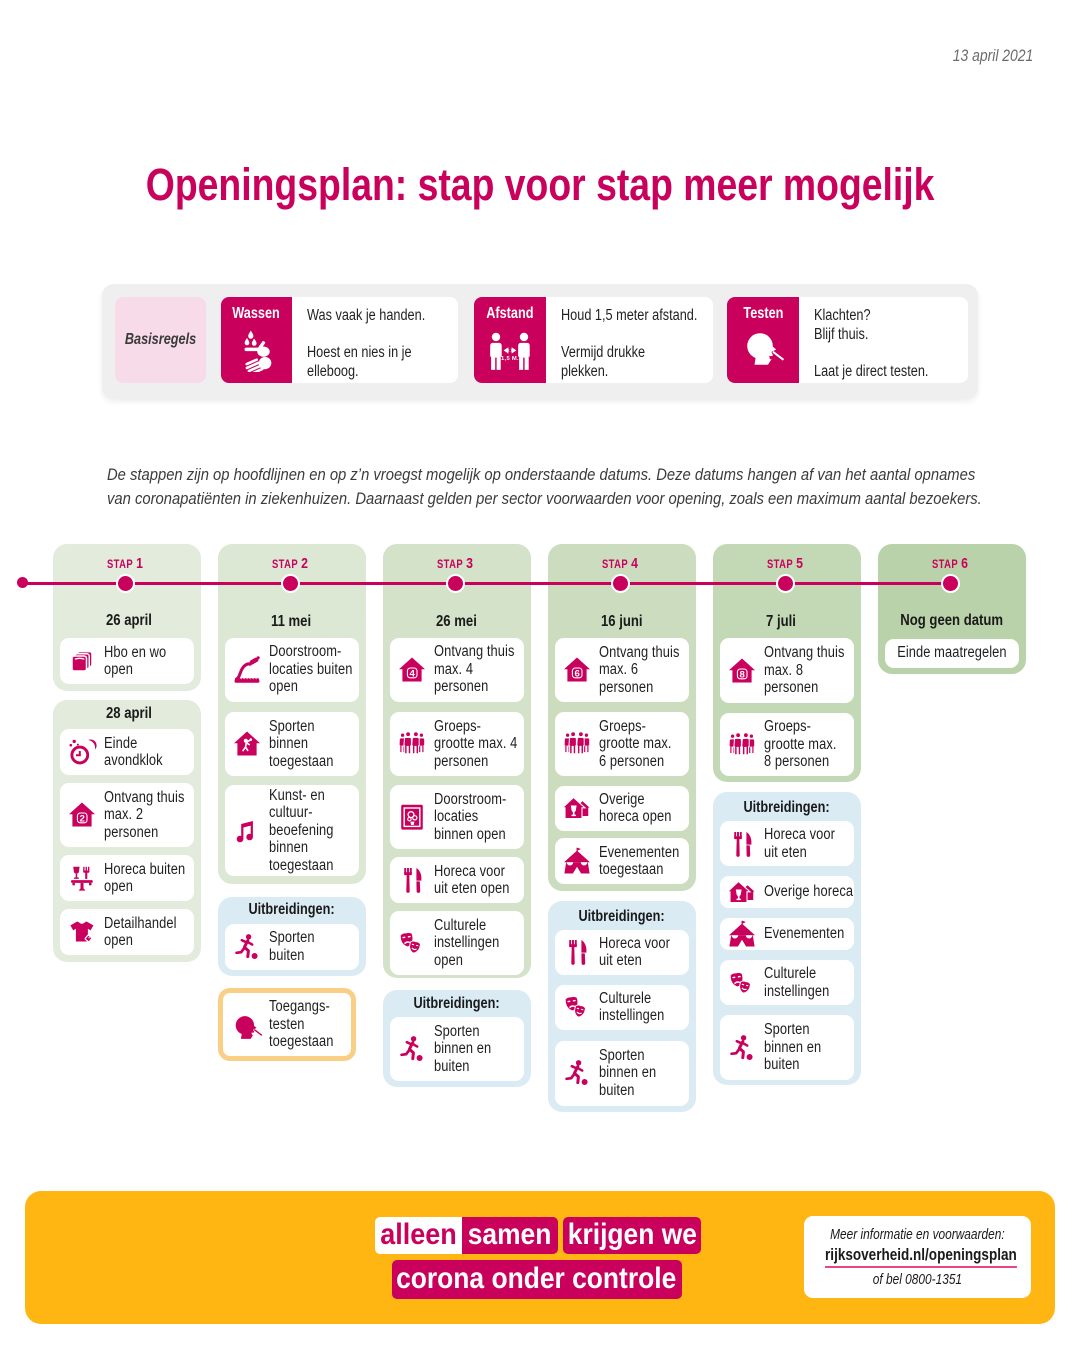 This screenshot has height=1350, width=1080. I want to click on svg-text: 6, so click(577, 673).